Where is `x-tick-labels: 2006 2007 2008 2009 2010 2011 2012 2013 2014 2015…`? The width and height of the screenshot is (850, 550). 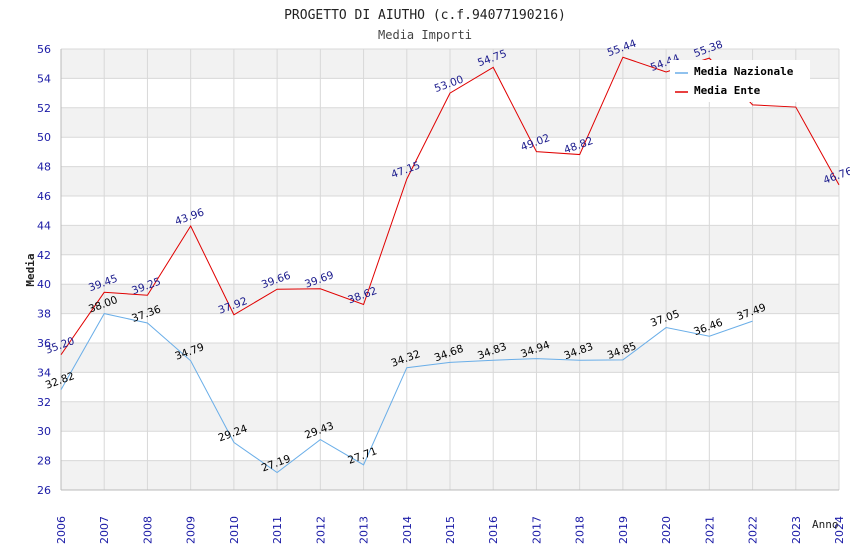
x-tick-labels: 2006 2007 2008 2009 2010 2011 2012 2013 2014 2015… is located at coordinates (450, 530).